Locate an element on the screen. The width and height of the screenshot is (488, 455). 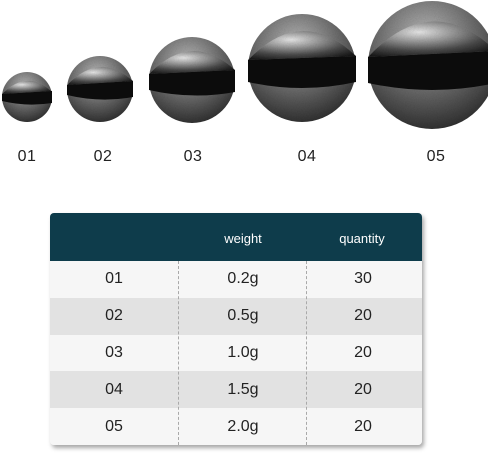
cell-id: 01 is located at coordinates (114, 279).